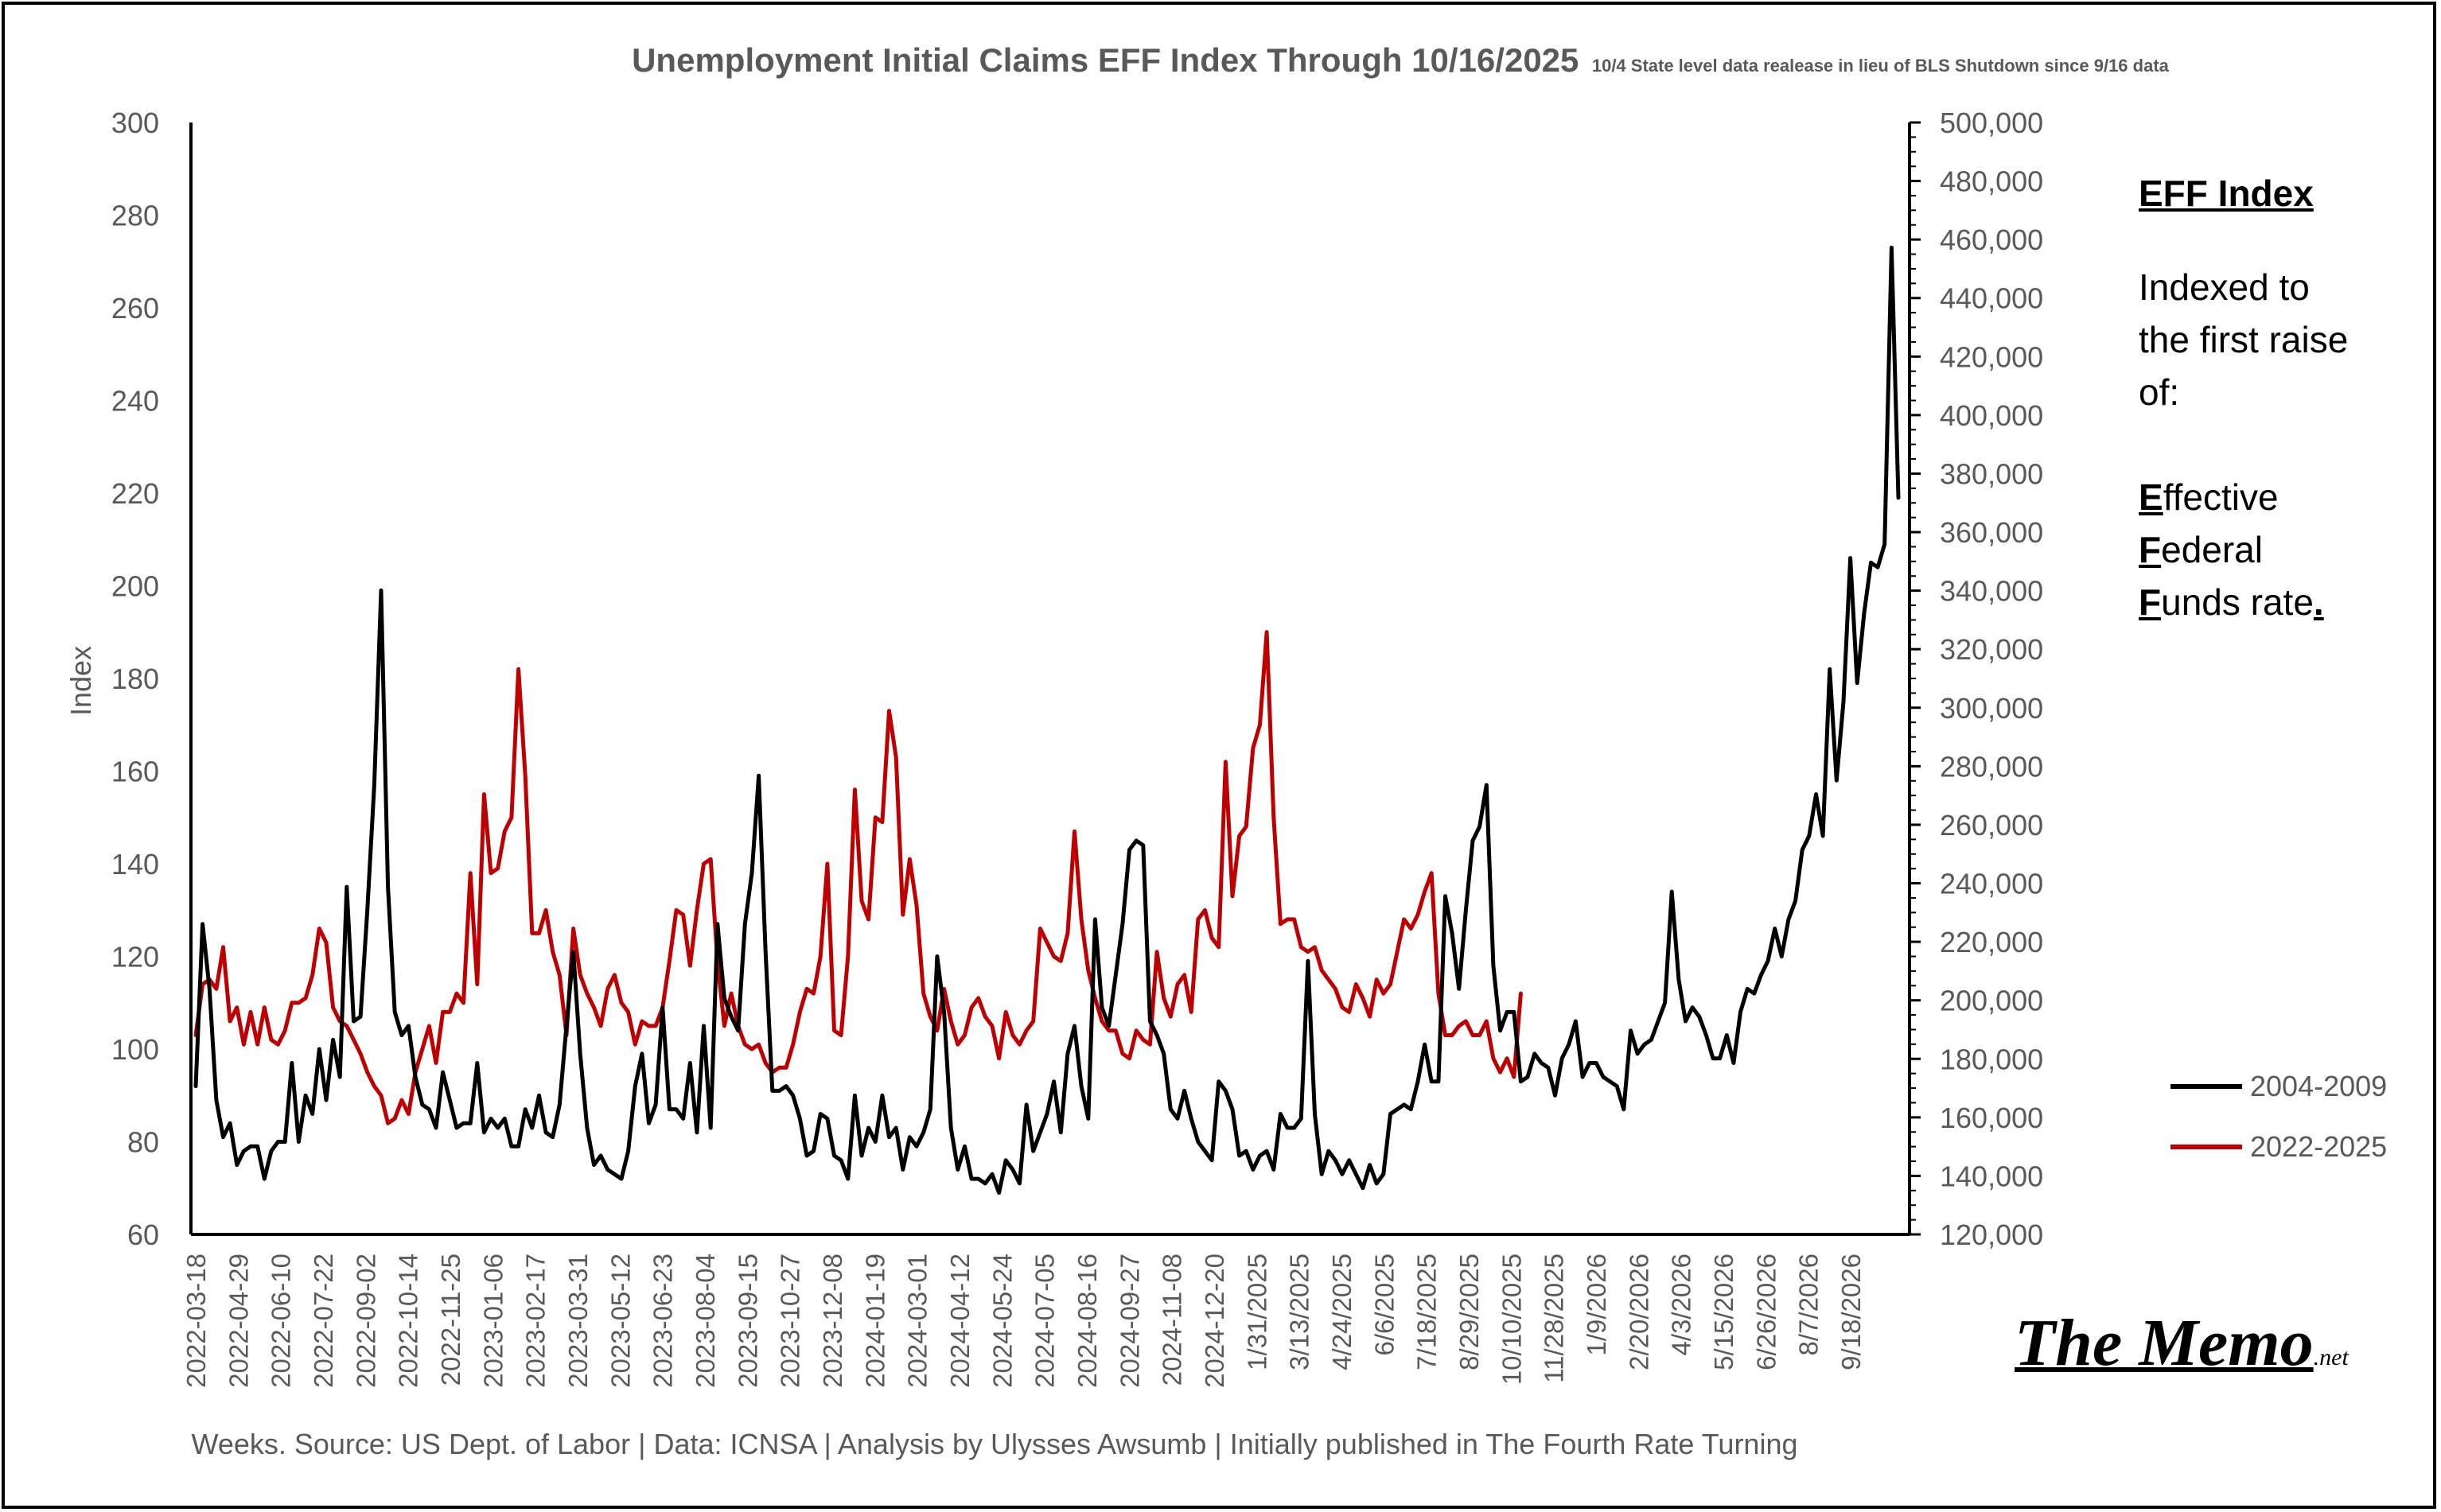 The image size is (2441, 1512). Describe the element at coordinates (960, 1321) in the screenshot. I see `x-tick-label: 2024-04-12` at that location.